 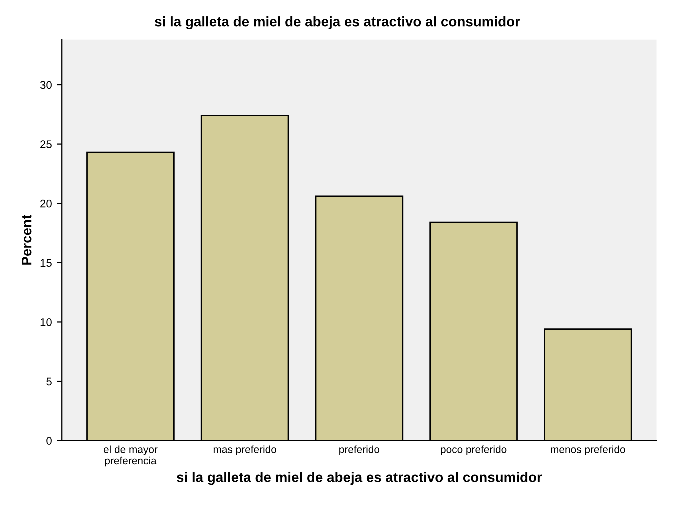 I want to click on x-tick-label: menos preferido, so click(x=588, y=451).